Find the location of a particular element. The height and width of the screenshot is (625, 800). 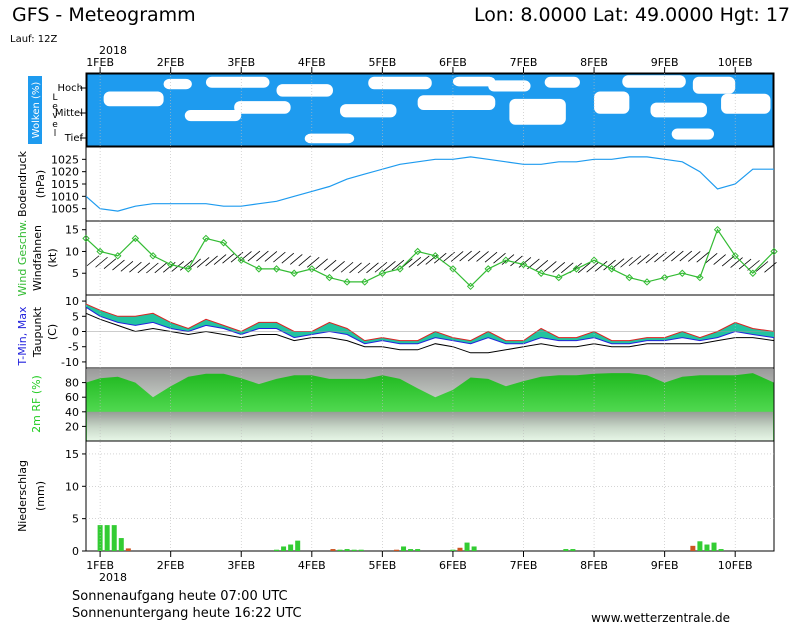

cloud-level-mittel: Mittel is located at coordinates (69, 113).